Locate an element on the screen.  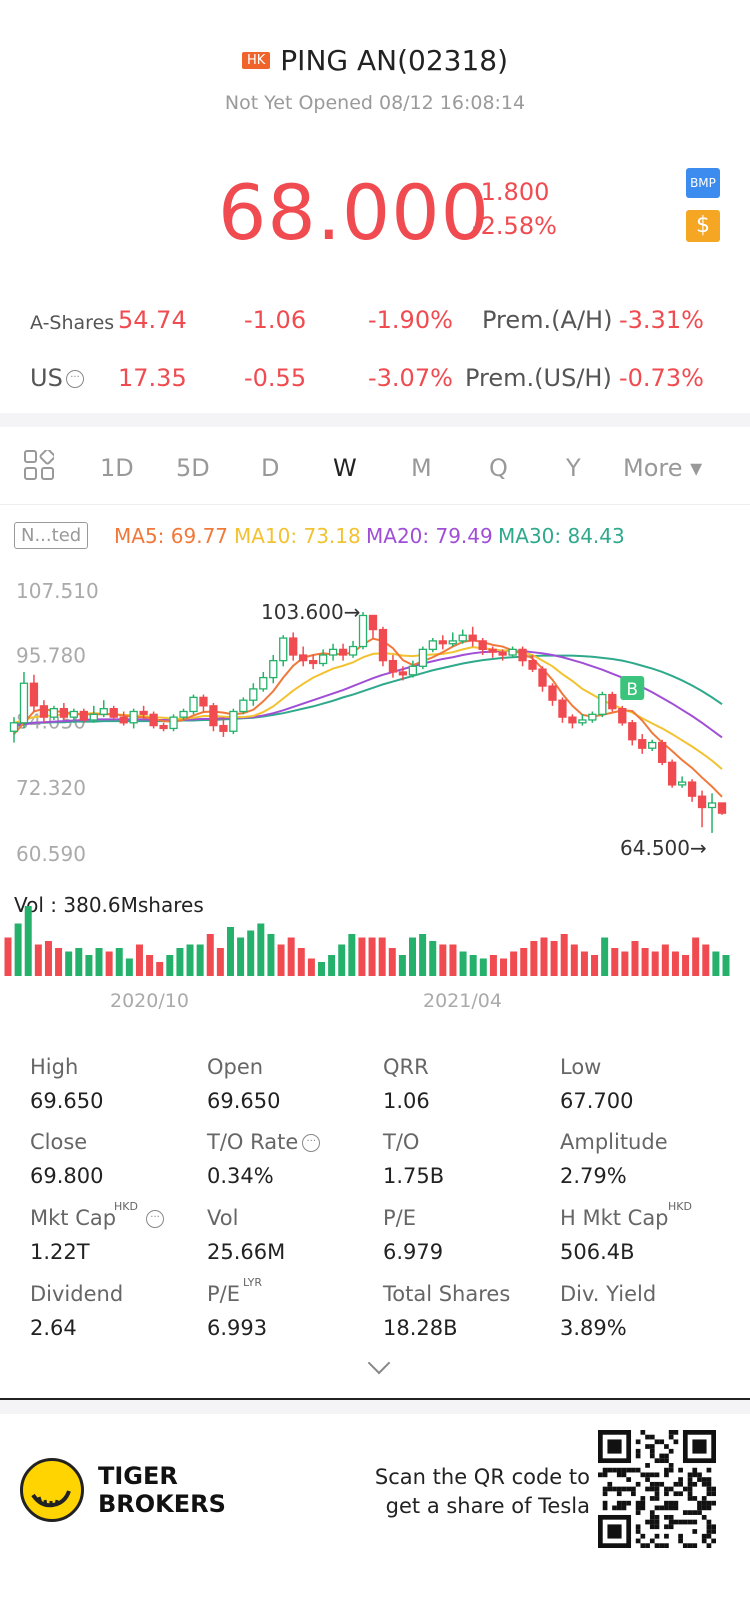
tab-y: Y is located at coordinates (573, 468).